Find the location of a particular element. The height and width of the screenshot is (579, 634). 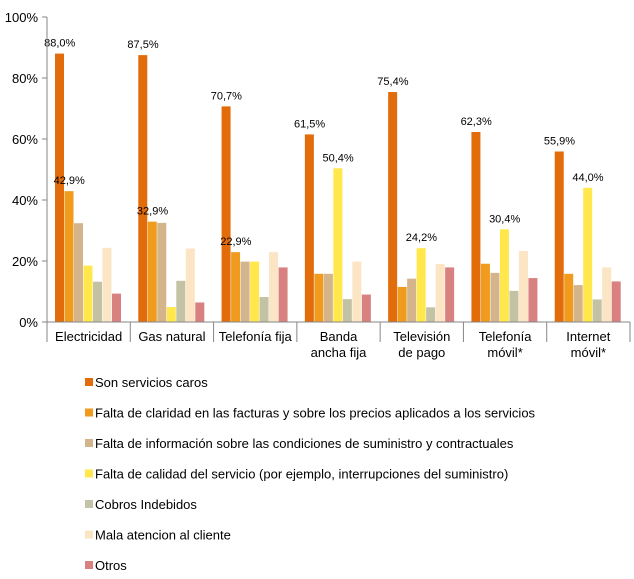

data-label: 30,4% is located at coordinates (504, 219).